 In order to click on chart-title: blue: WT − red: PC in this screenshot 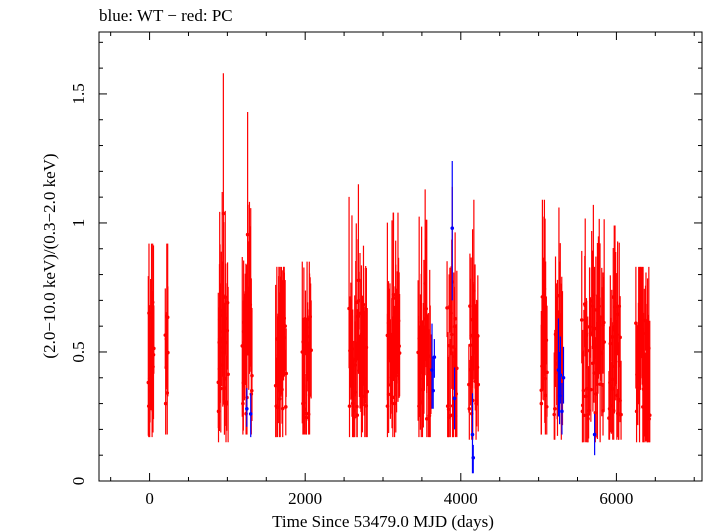, I will do `click(166, 15)`.